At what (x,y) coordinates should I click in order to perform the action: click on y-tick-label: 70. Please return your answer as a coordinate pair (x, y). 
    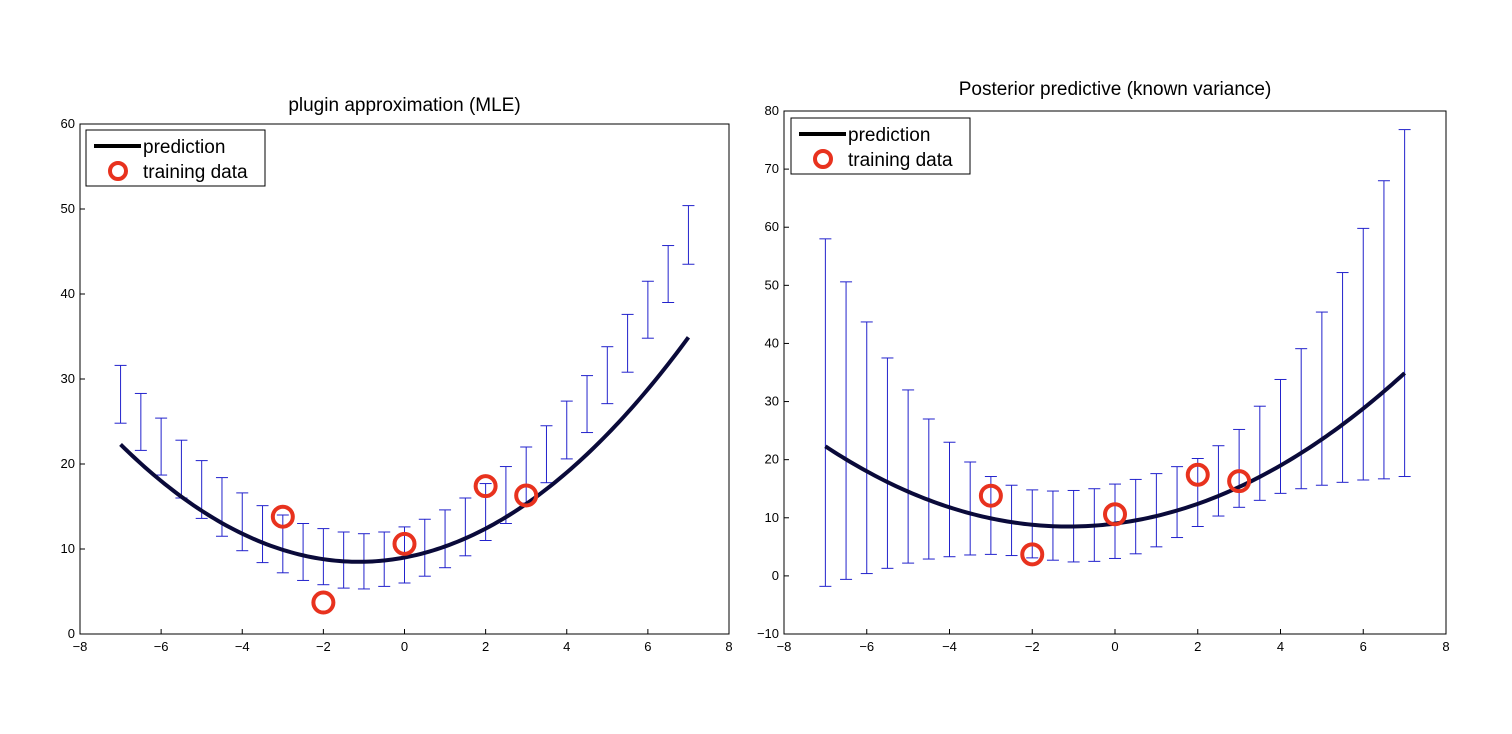
    Looking at the image, I should click on (772, 168).